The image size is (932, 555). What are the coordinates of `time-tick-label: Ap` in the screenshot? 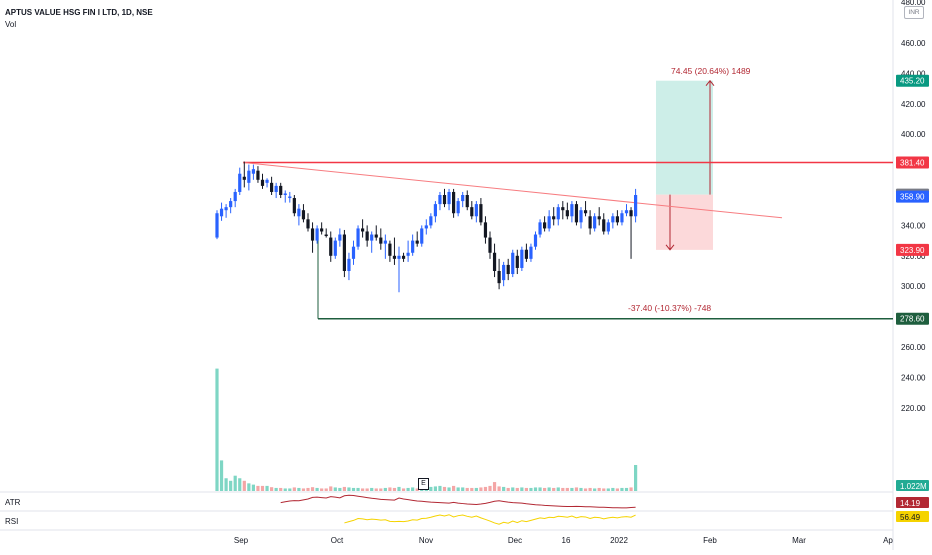 It's located at (888, 540).